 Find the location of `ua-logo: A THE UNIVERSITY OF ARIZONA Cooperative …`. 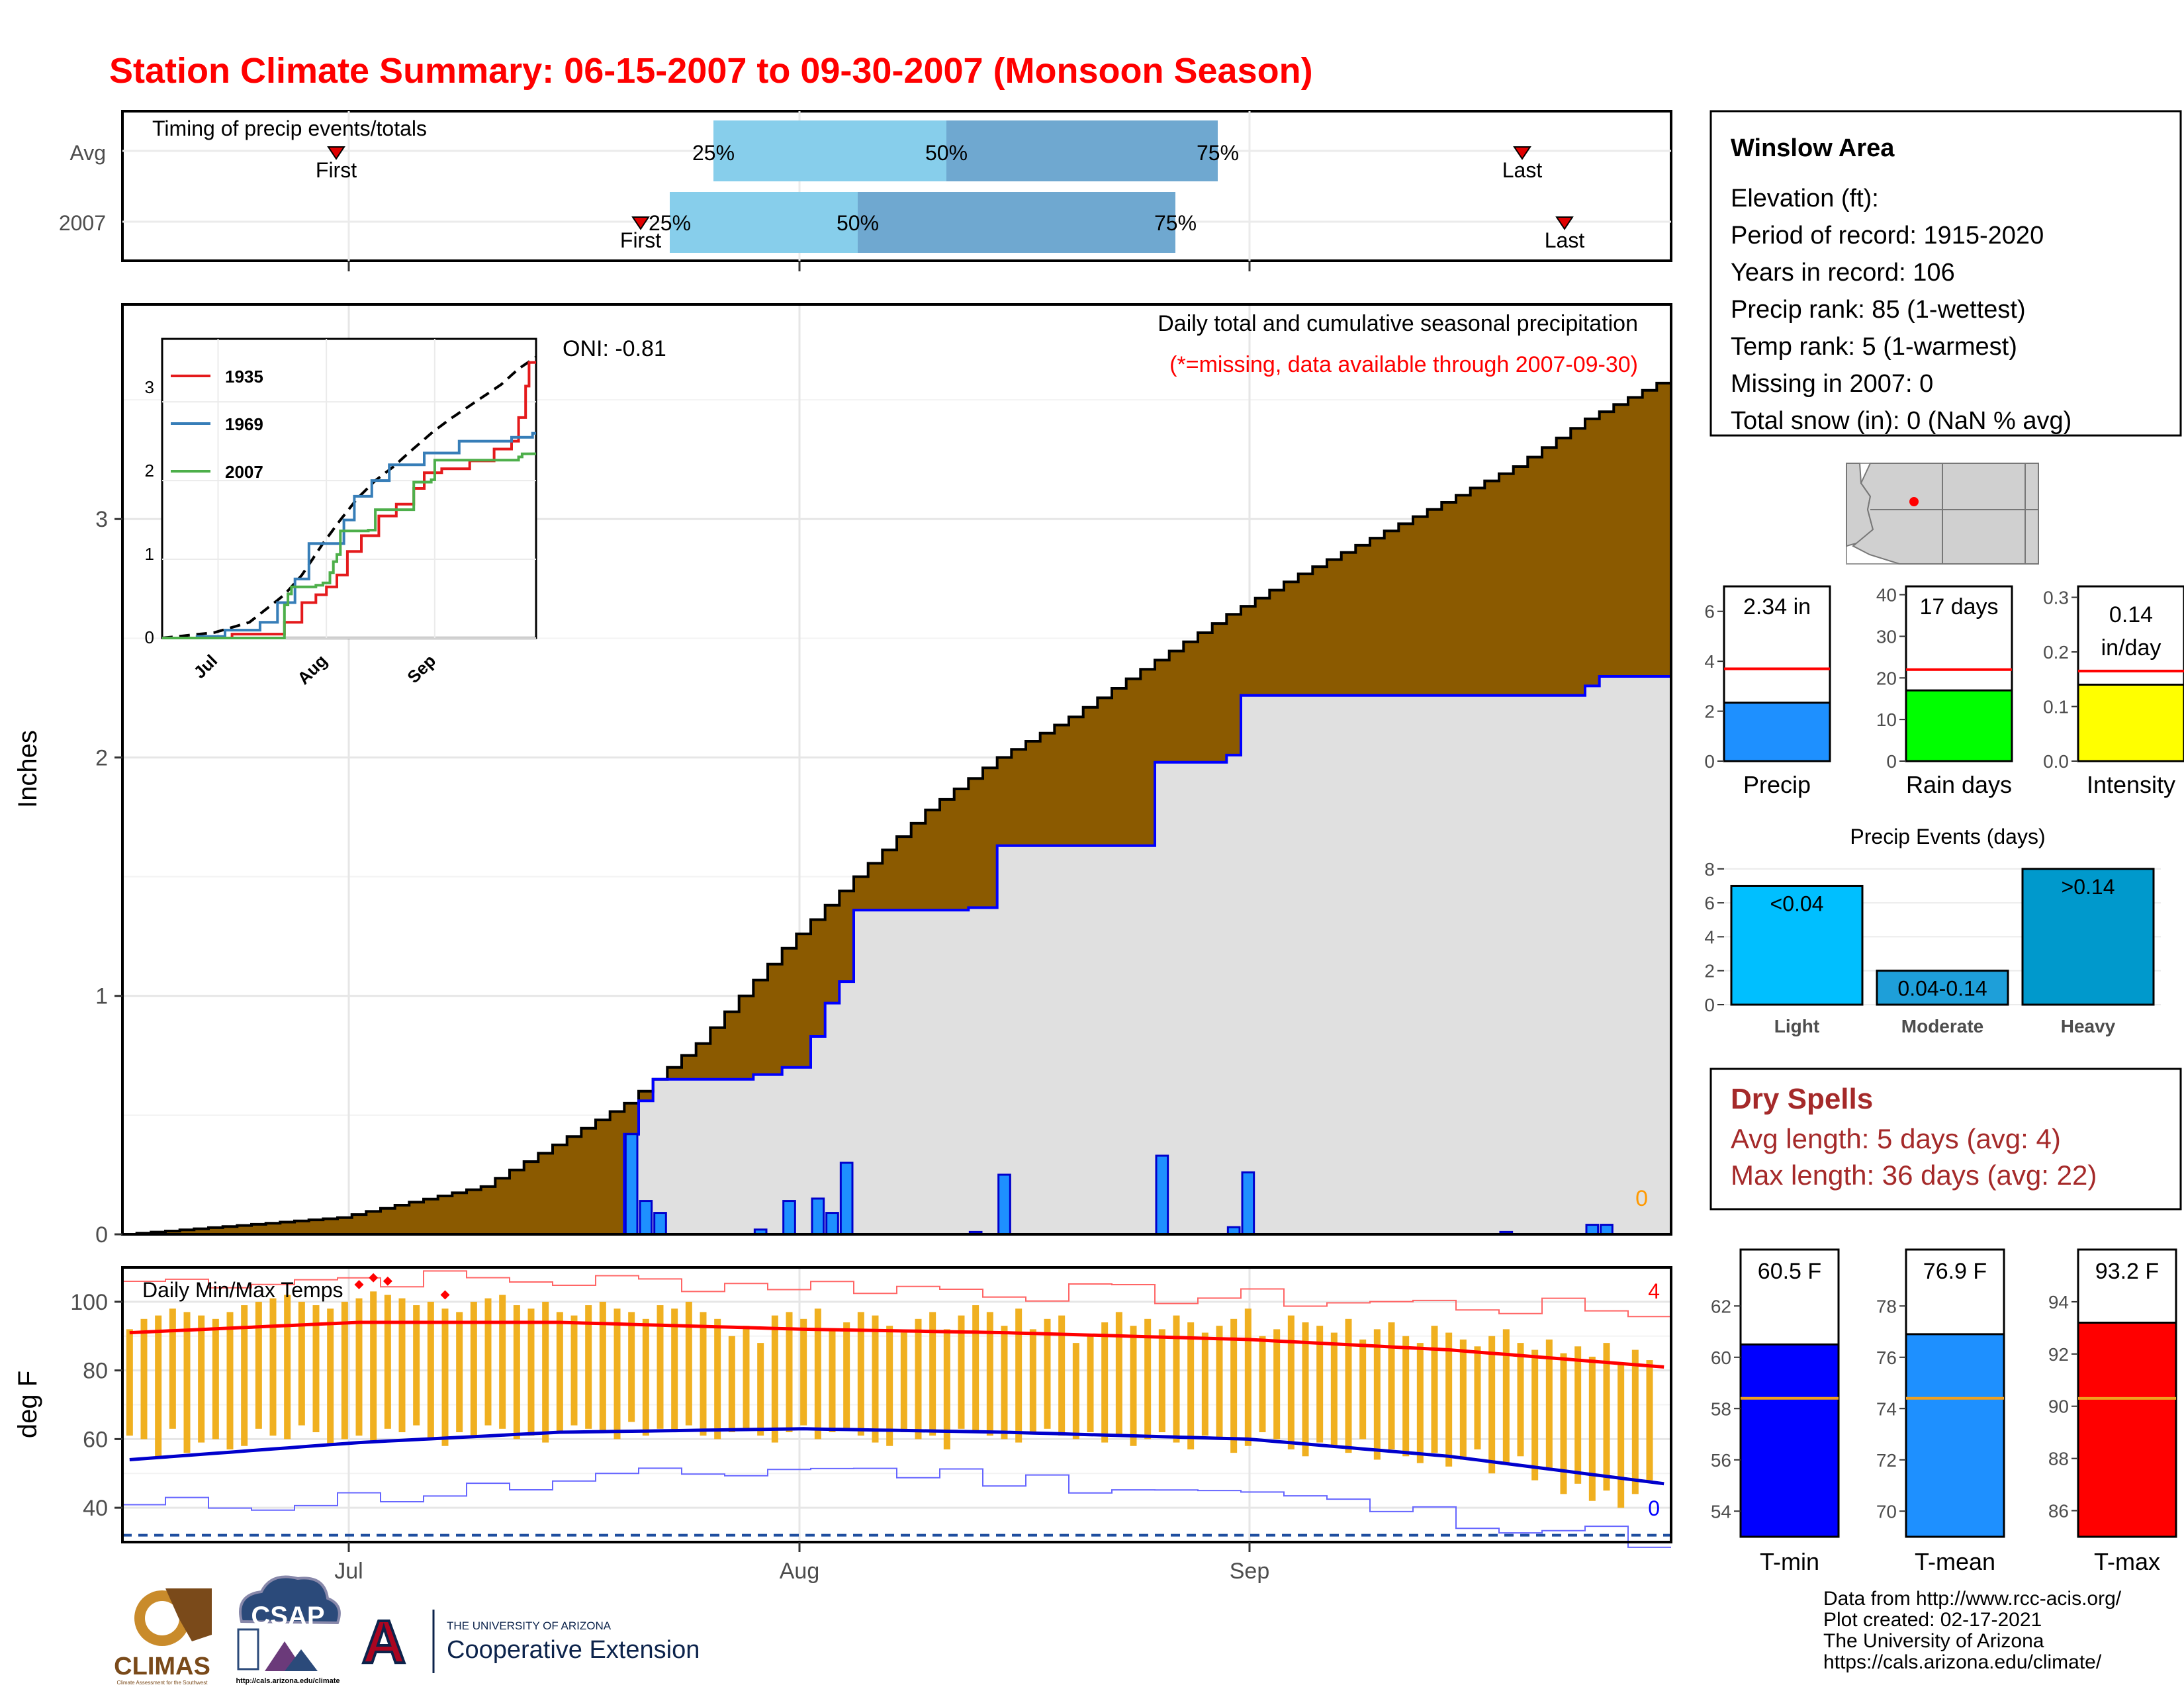

ua-logo: A THE UNIVERSITY OF ARIZONA Cooperative … is located at coordinates (530, 1642).